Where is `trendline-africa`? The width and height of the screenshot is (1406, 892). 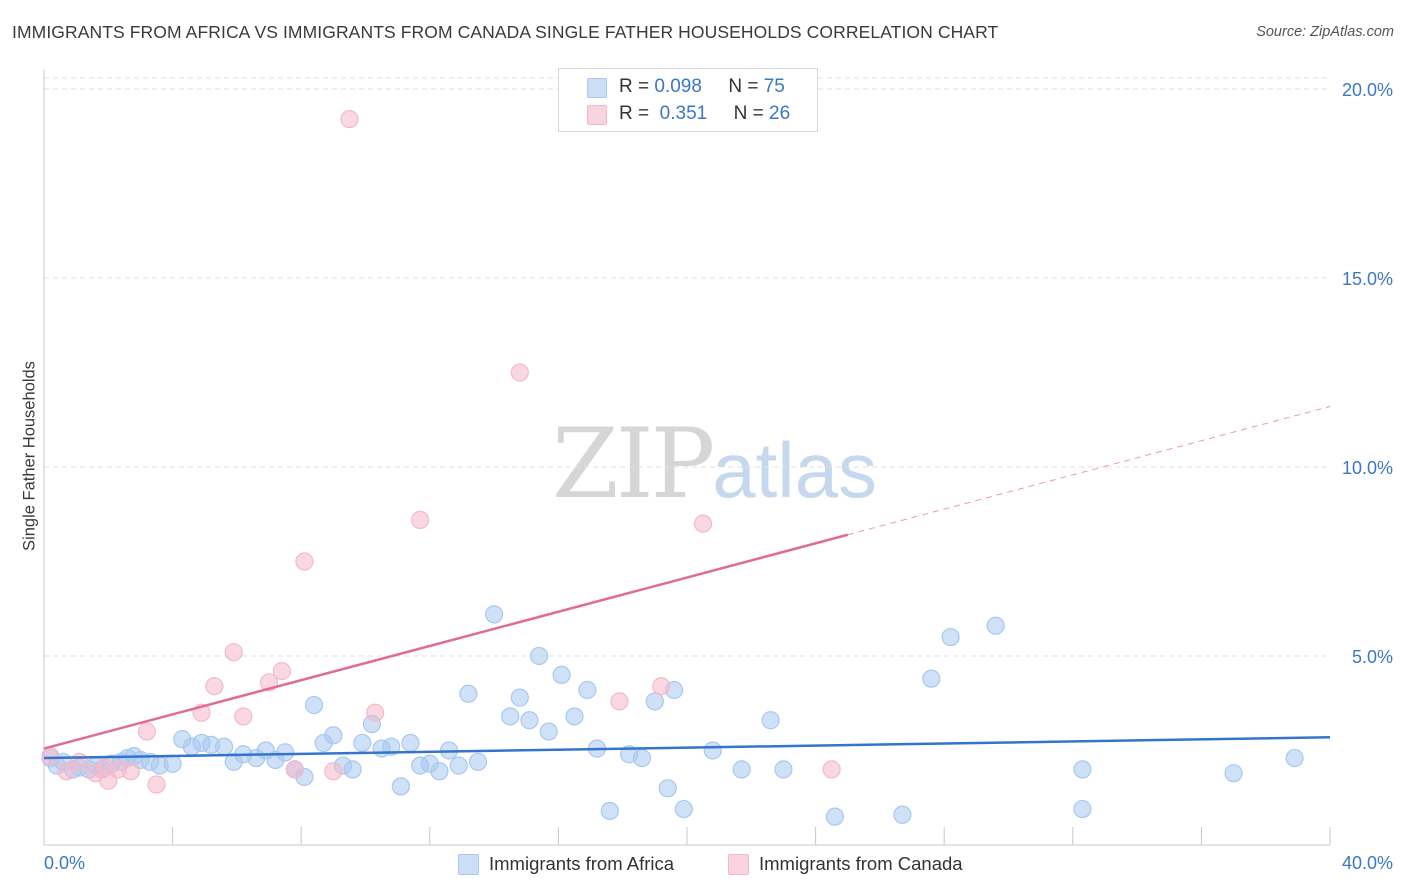
trendline-africa is located at coordinates (687, 748).